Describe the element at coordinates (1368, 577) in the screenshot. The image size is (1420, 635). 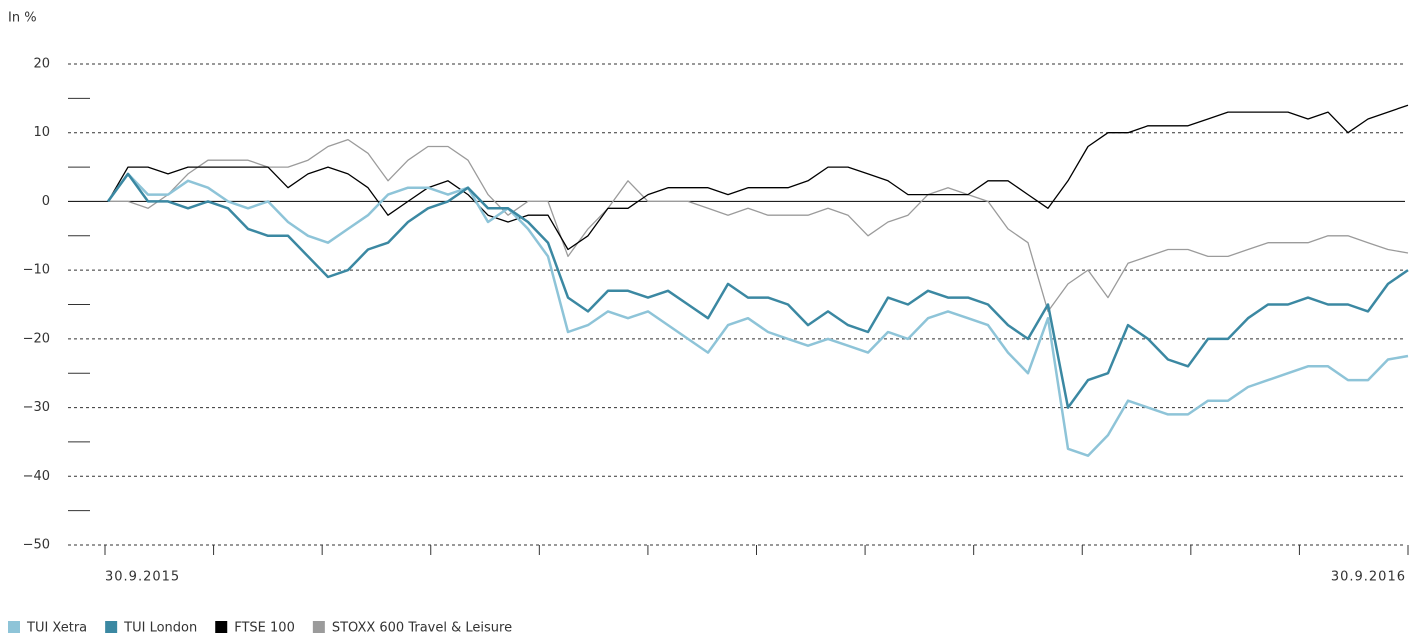
I see `x-tick-label: 30.9.2016` at that location.